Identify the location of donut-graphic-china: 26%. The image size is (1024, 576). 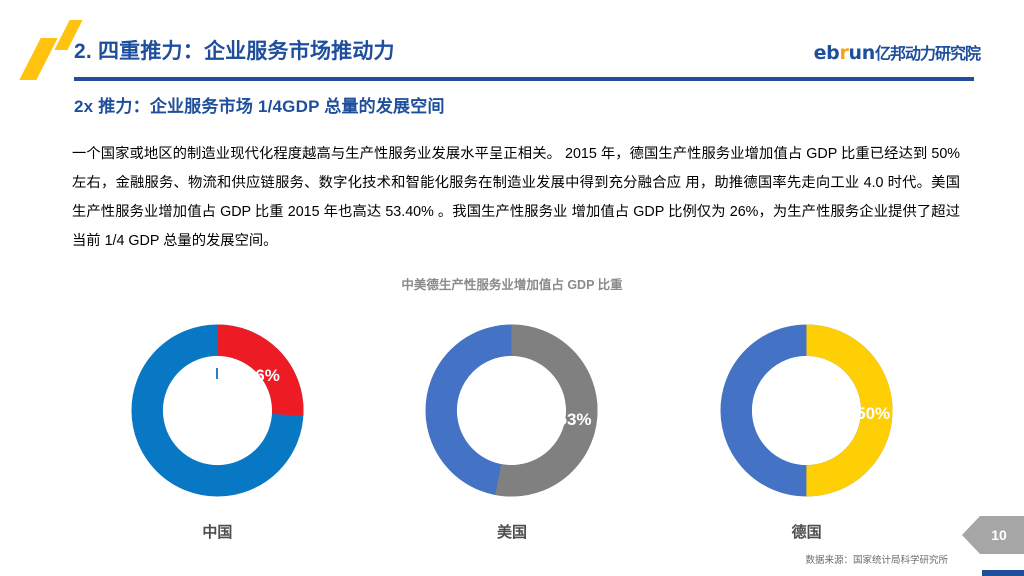
(217, 410).